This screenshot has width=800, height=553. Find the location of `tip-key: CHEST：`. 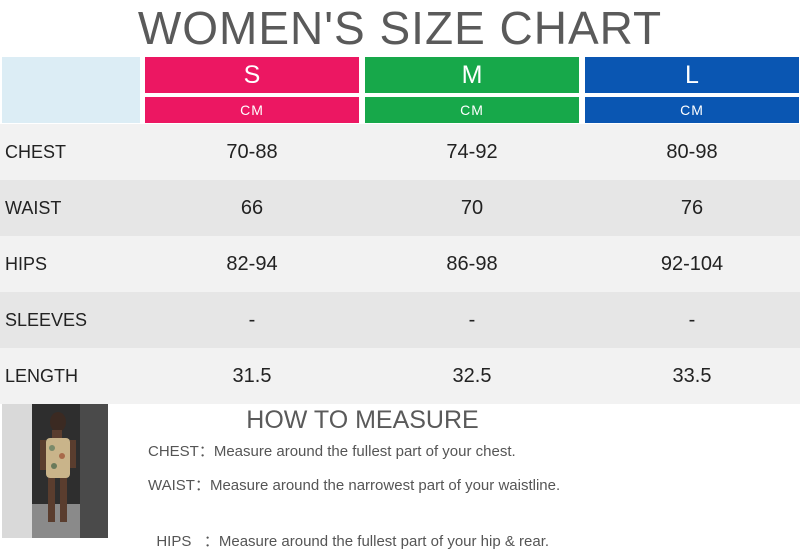

tip-key: CHEST： is located at coordinates (181, 451).